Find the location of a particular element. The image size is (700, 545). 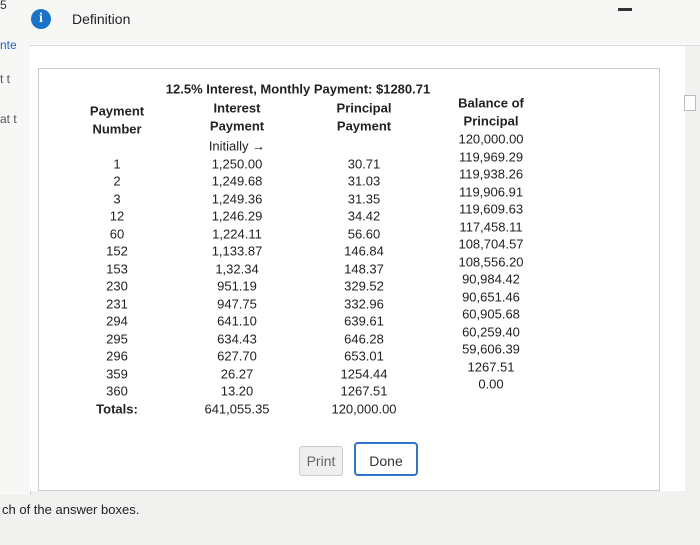

table-cell: 119,906.91 is located at coordinates (491, 191).